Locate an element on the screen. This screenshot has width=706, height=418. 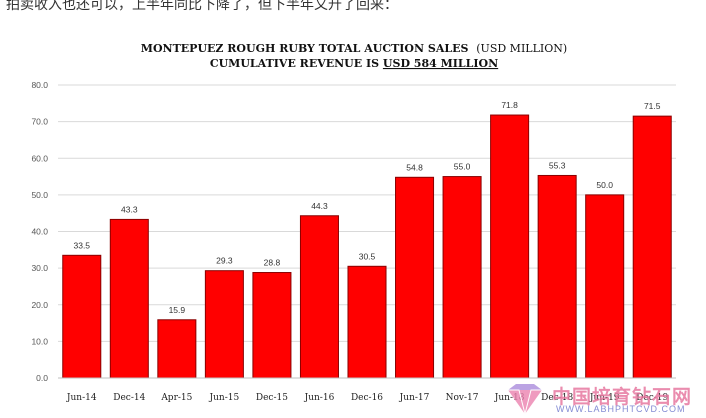
x-tick-label: Jun-19 is located at coordinates (604, 398).